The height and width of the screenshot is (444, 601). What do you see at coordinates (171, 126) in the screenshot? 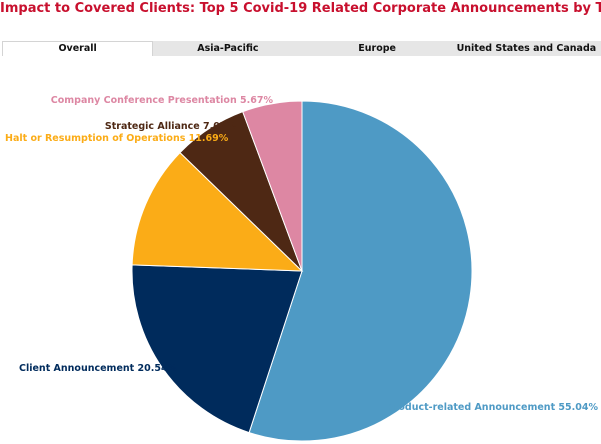
I see `slice-label-strategic-alliance: Strategic Alliance 7.07%` at bounding box center [171, 126].